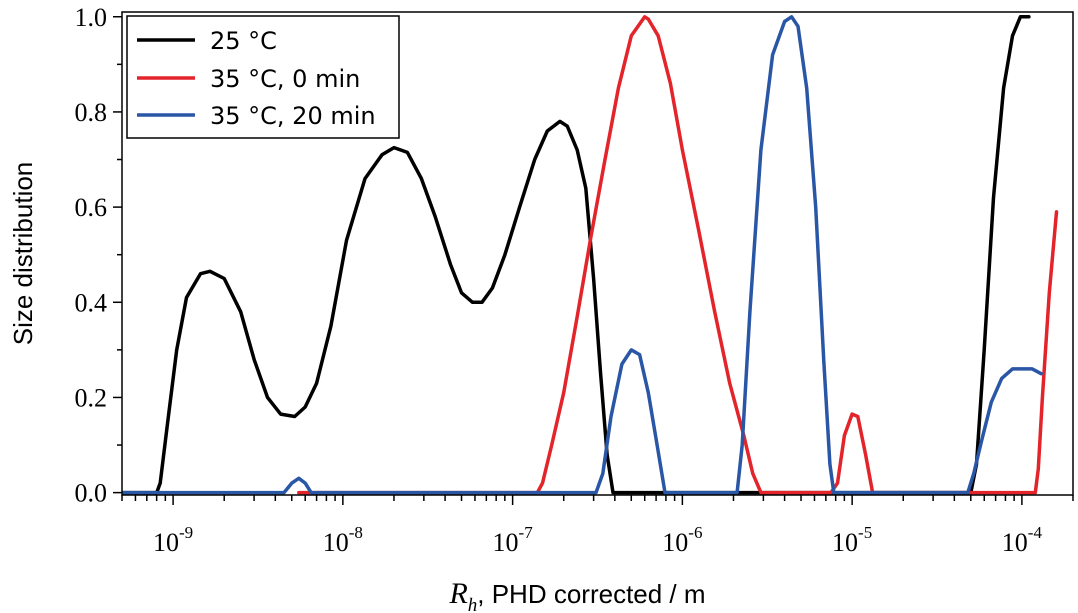 The image size is (1078, 613). What do you see at coordinates (1022, 540) in the screenshot?
I see `x-tick-label: 10⁻⁴` at bounding box center [1022, 540].